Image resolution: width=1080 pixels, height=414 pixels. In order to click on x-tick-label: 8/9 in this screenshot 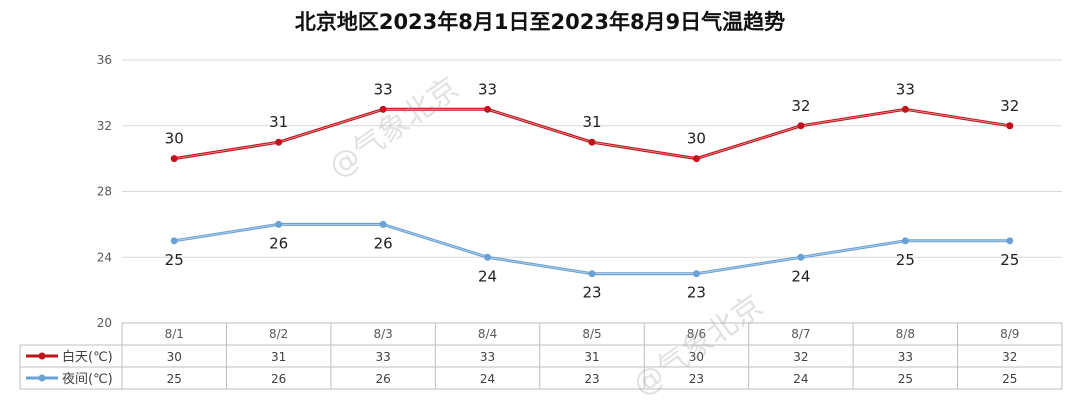, I will do `click(1009, 334)`.